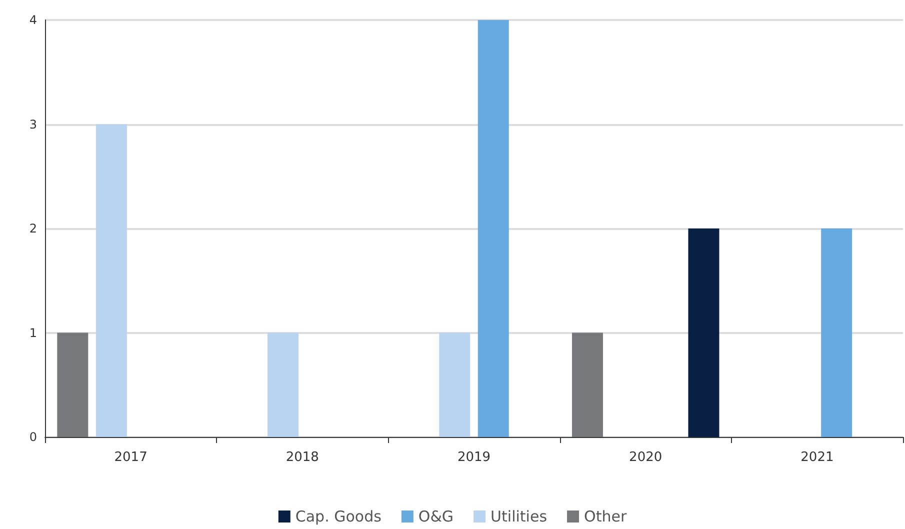  What do you see at coordinates (338, 517) in the screenshot?
I see `legend-label: Cap. Goods` at bounding box center [338, 517].